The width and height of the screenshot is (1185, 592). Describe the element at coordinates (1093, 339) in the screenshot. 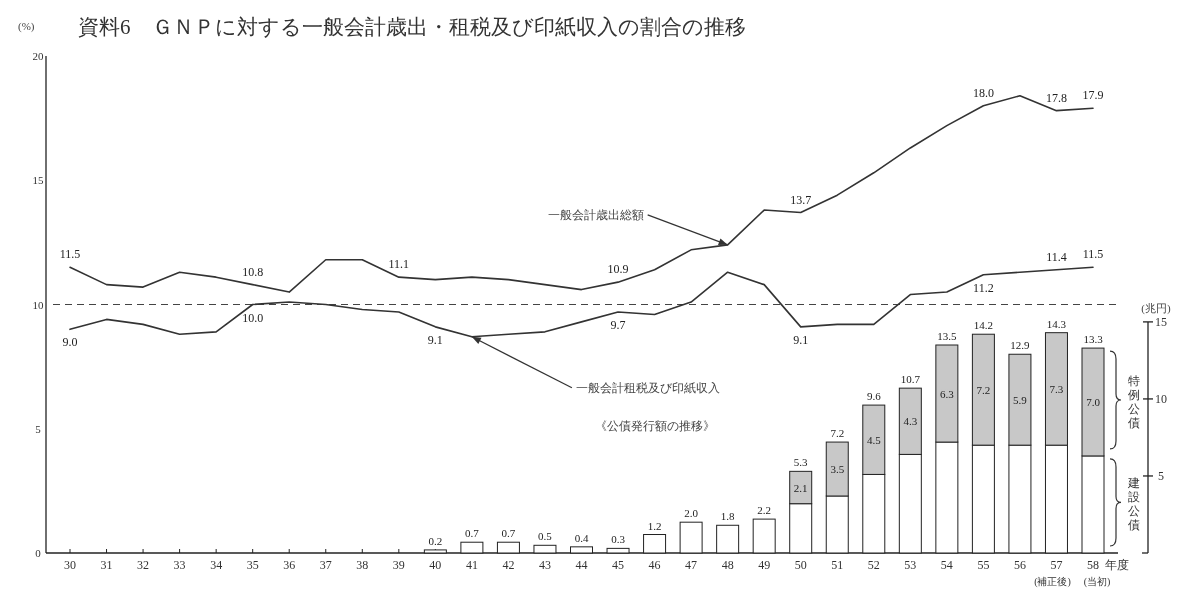

I see `total-label: 13.3` at that location.